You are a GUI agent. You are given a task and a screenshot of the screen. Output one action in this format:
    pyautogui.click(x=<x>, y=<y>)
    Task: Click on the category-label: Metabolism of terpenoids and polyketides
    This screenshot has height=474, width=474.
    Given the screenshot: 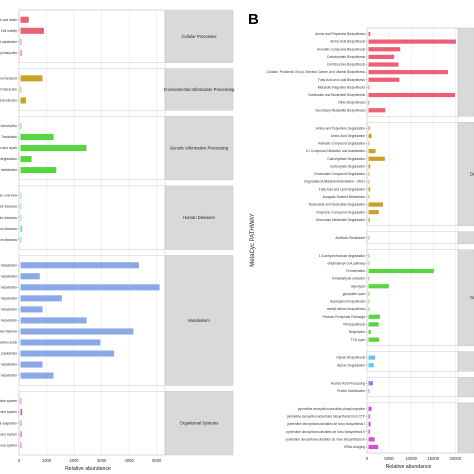 What is the action you would take?
    pyautogui.click(x=8, y=354)
    